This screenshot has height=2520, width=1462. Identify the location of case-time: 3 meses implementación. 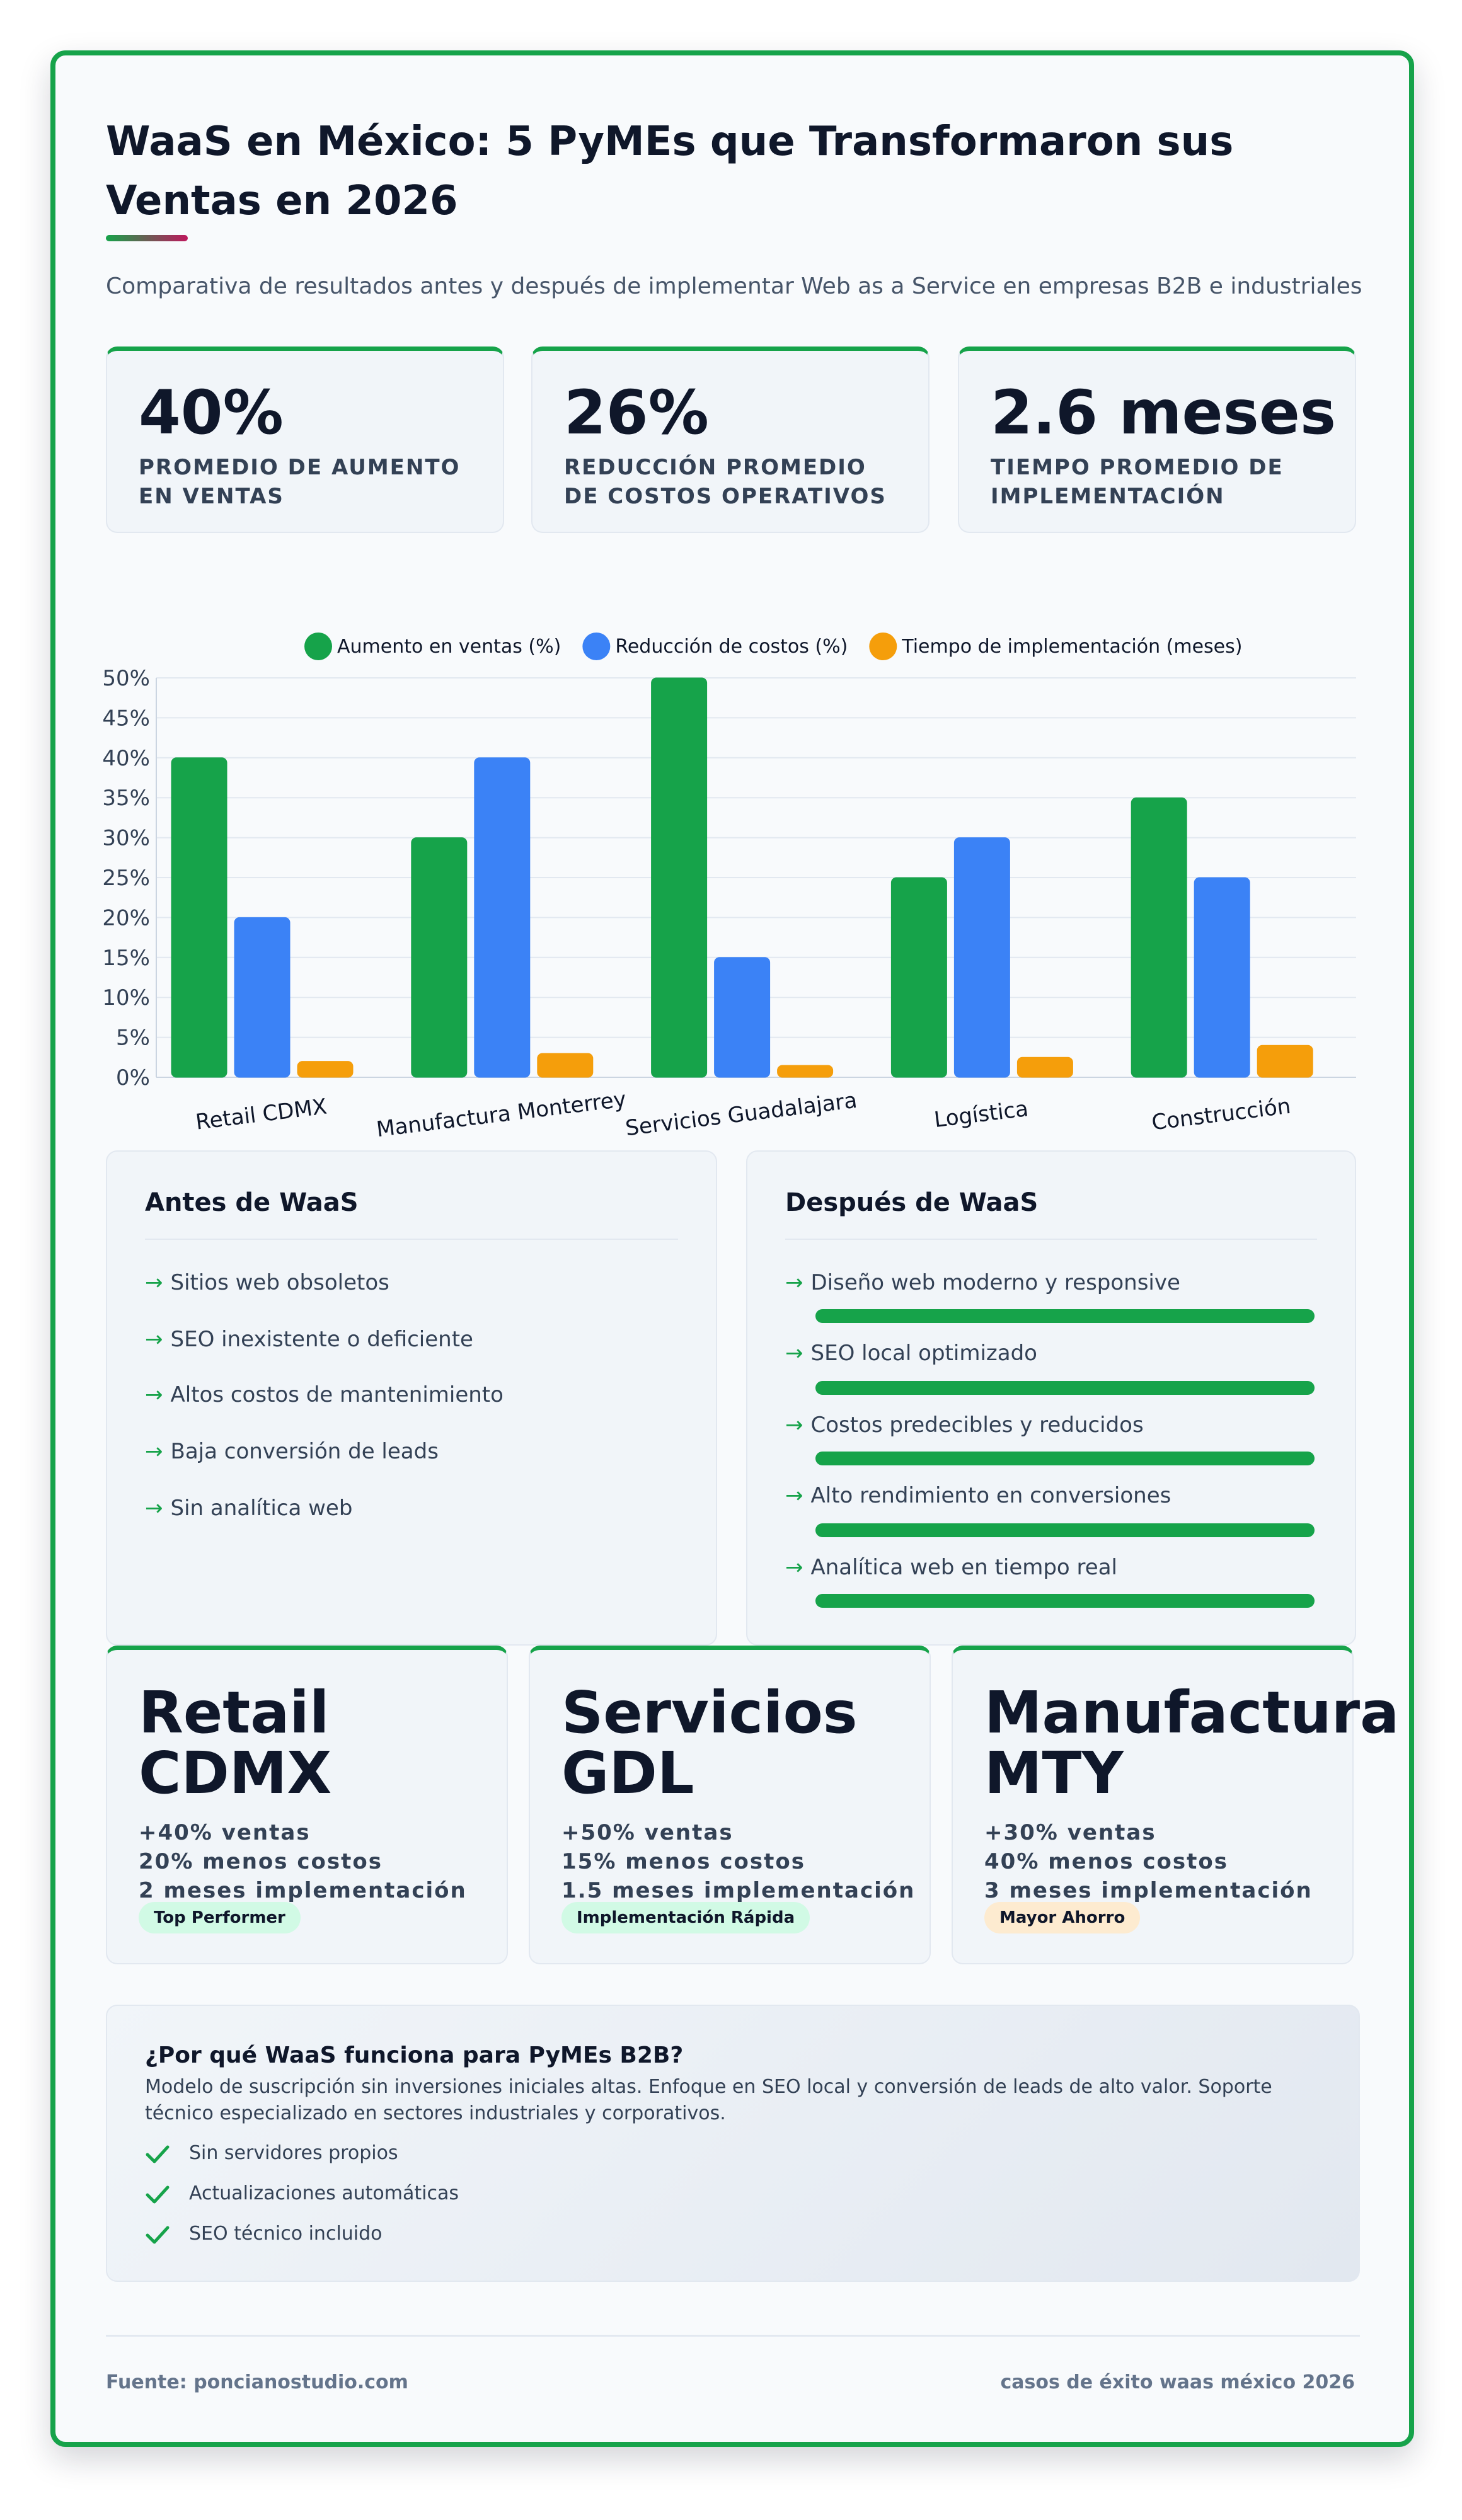
(1148, 1890).